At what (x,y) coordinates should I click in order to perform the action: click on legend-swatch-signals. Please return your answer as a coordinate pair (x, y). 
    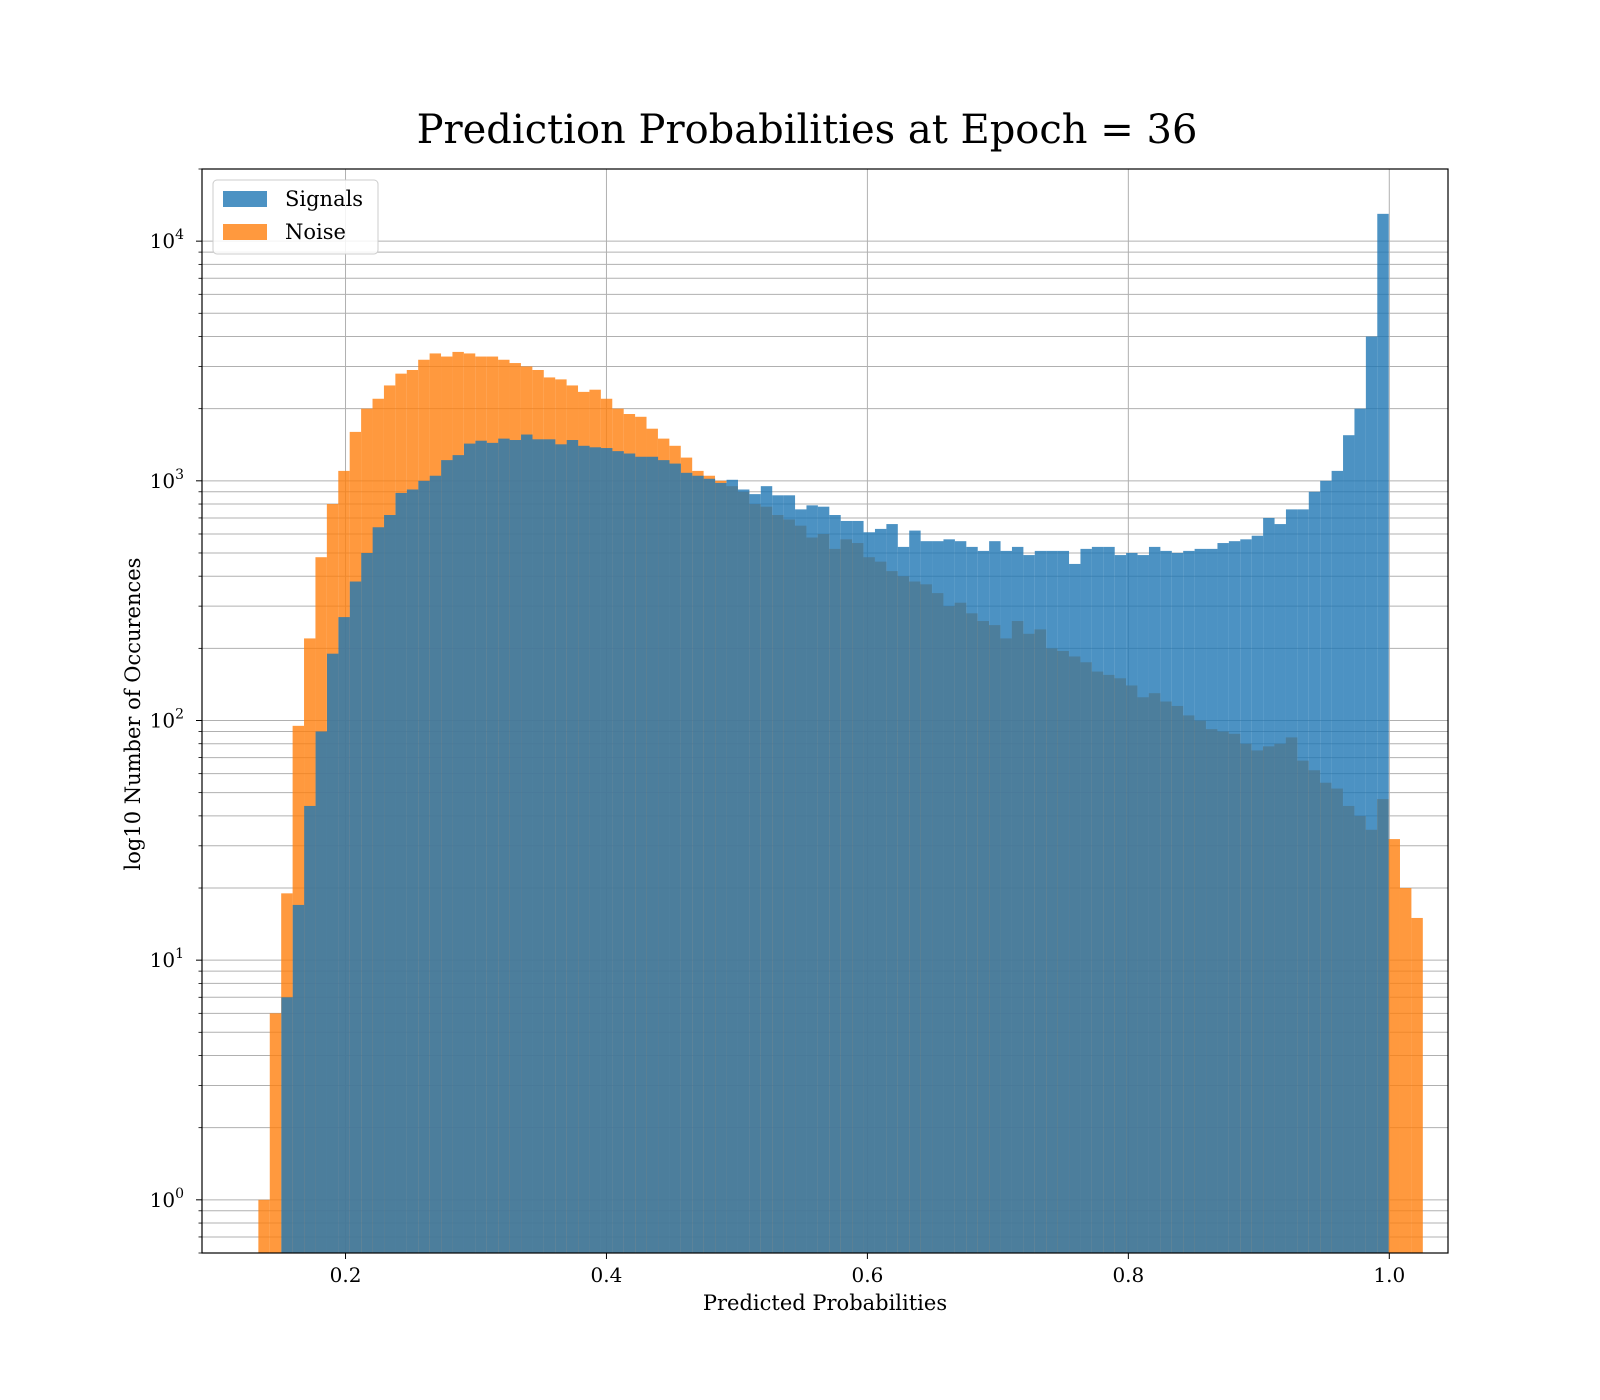
    Looking at the image, I should click on (245, 199).